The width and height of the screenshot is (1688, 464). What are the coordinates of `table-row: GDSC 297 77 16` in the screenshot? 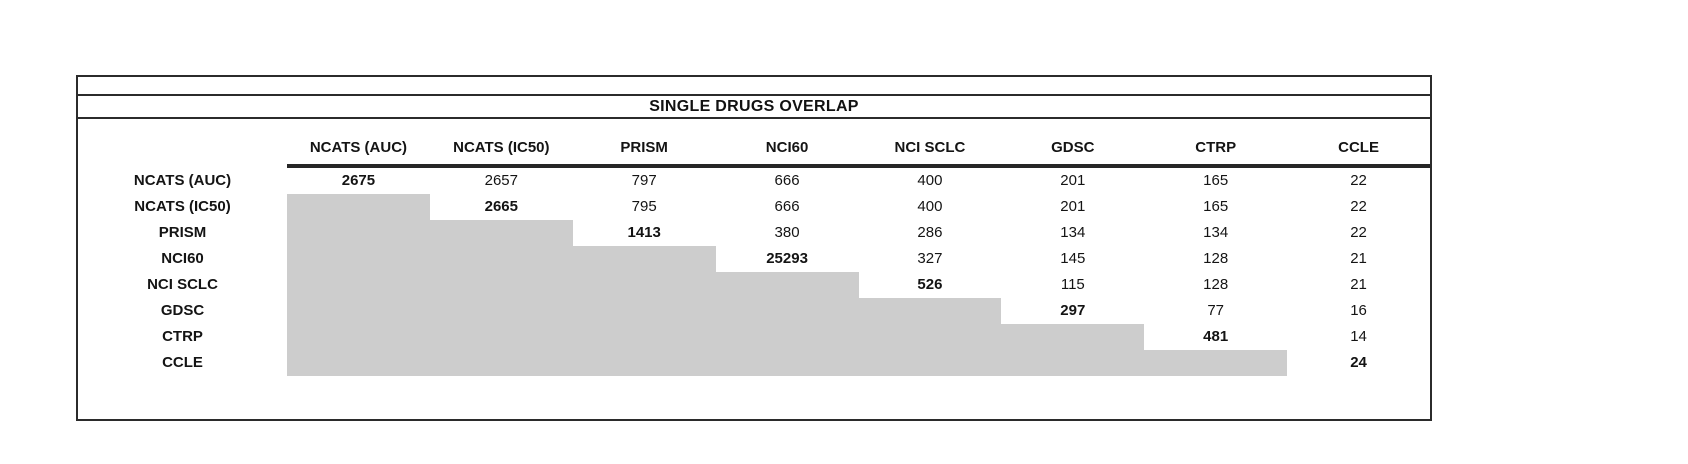 It's located at (754, 311).